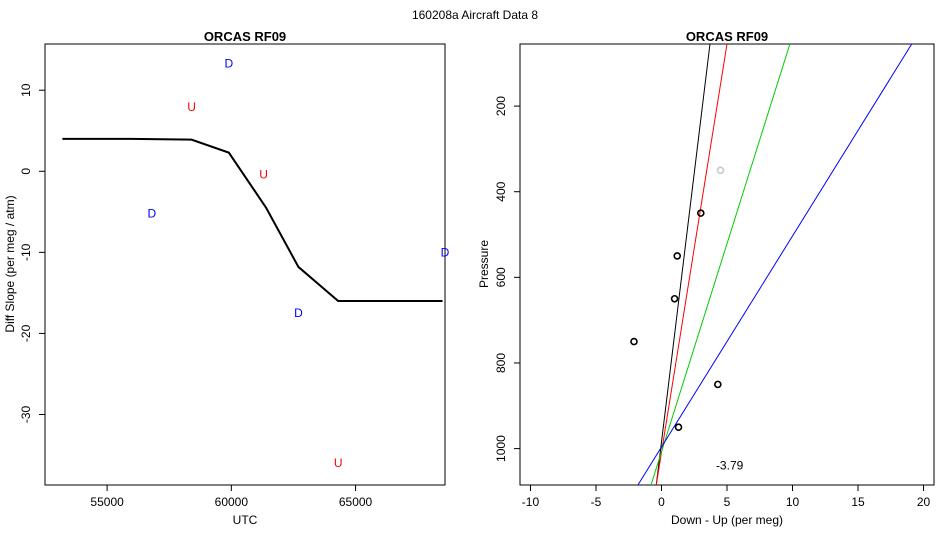 This screenshot has height=550, width=950. I want to click on right-y-tick-label: 800, so click(501, 363).